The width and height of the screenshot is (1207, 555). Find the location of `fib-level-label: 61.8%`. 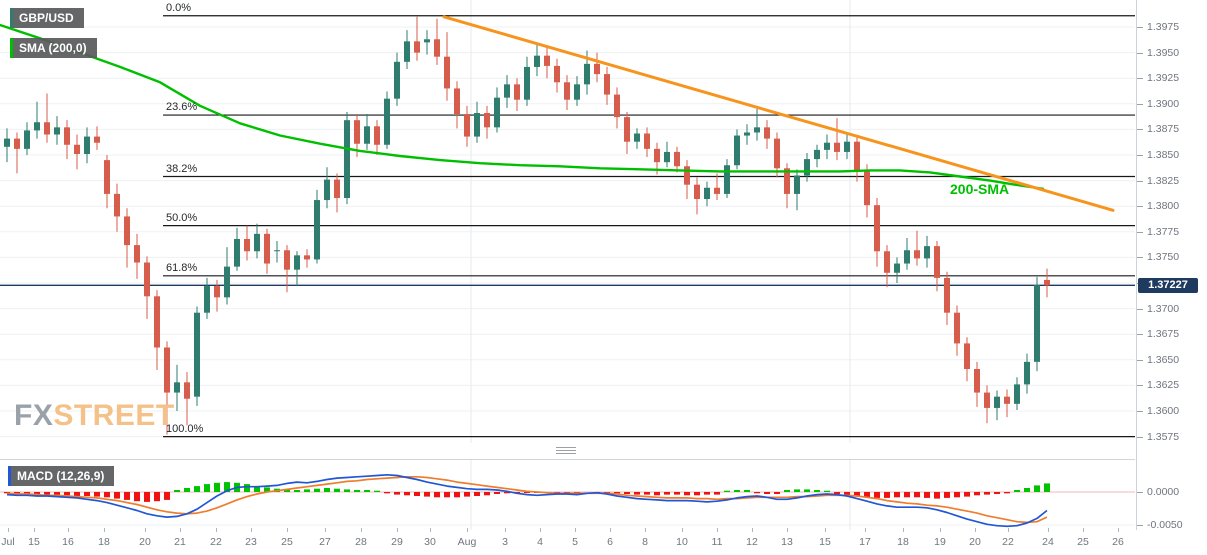

fib-level-label: 61.8% is located at coordinates (182, 267).